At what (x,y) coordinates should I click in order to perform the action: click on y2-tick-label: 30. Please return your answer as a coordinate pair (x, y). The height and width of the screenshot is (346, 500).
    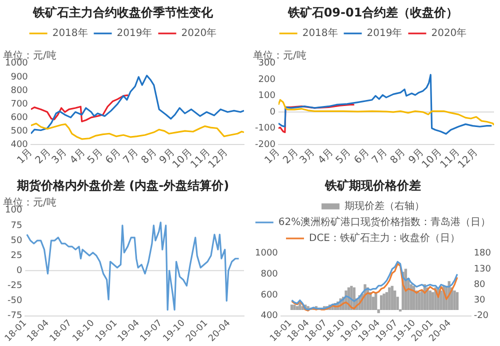
    Looking at the image, I should click on (480, 301).